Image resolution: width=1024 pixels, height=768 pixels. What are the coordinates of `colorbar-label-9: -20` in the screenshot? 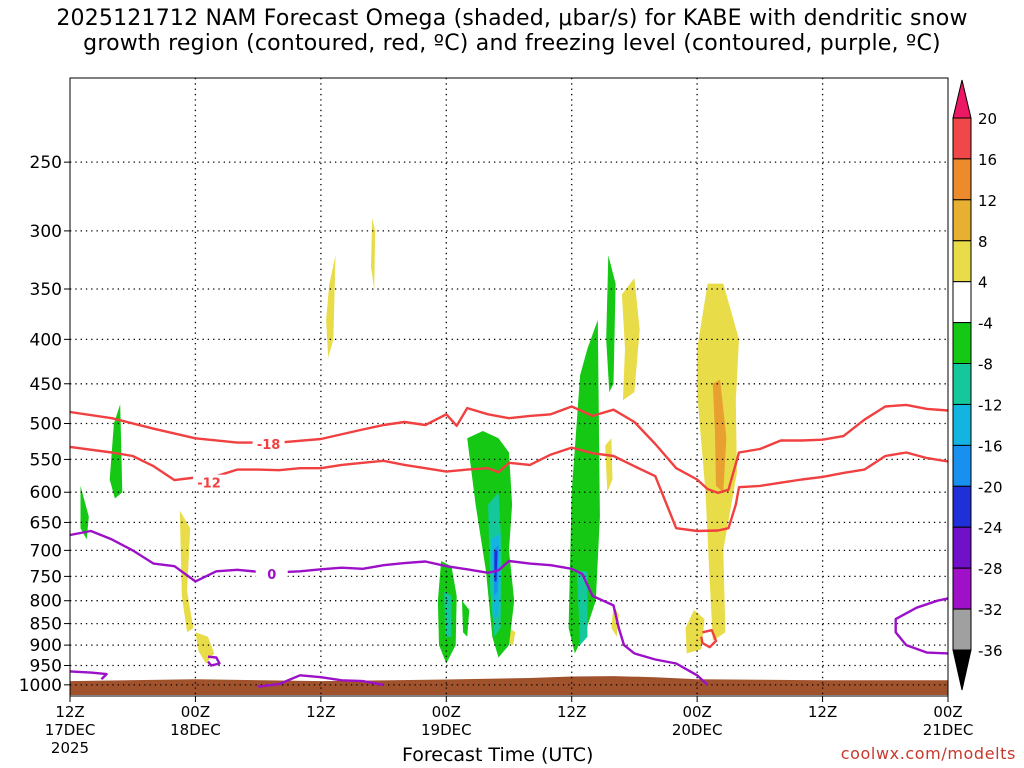 It's located at (990, 487).